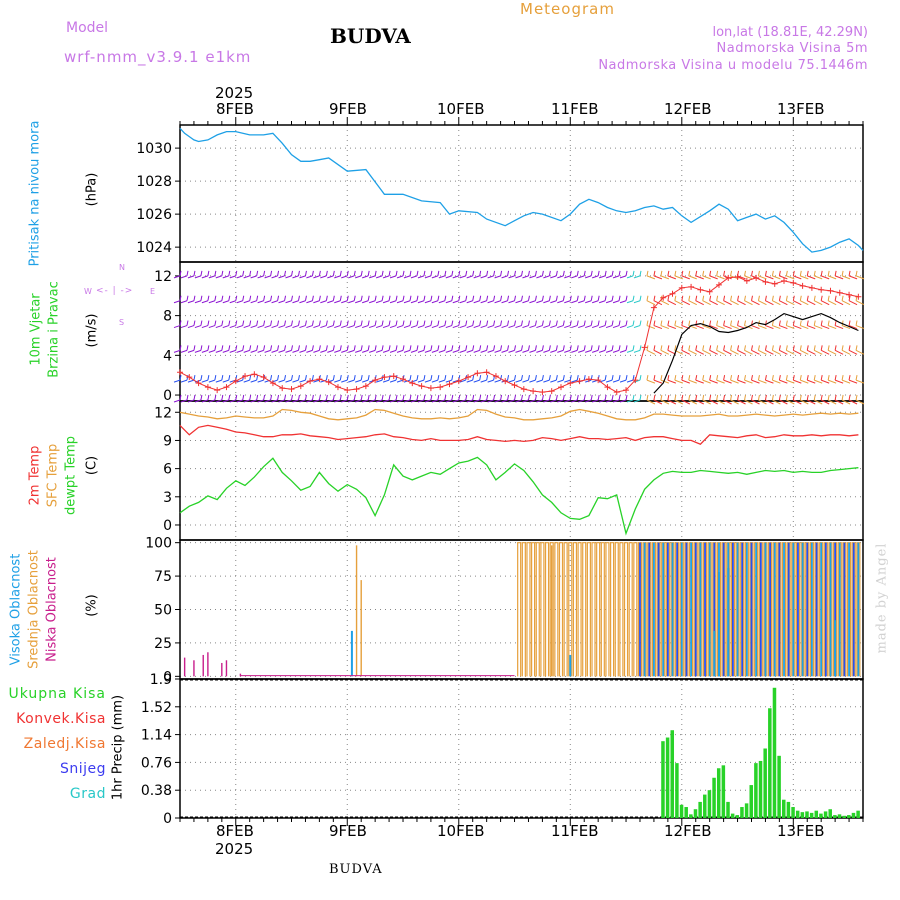  I want to click on bottom-day-9feb: 9FEB, so click(348, 831).